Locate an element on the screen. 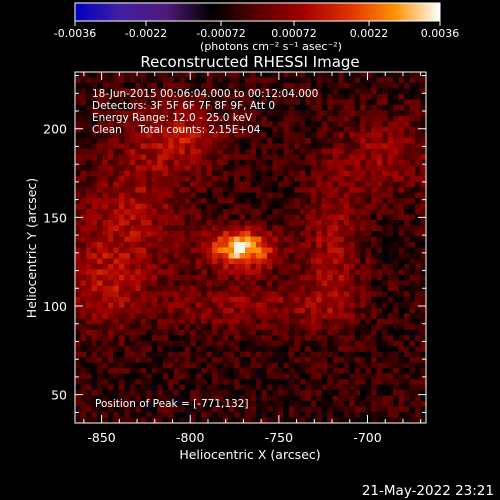 The image size is (500, 500). annotation-clean-counts: Clean Total counts: 2.15E+04 is located at coordinates (176, 130).